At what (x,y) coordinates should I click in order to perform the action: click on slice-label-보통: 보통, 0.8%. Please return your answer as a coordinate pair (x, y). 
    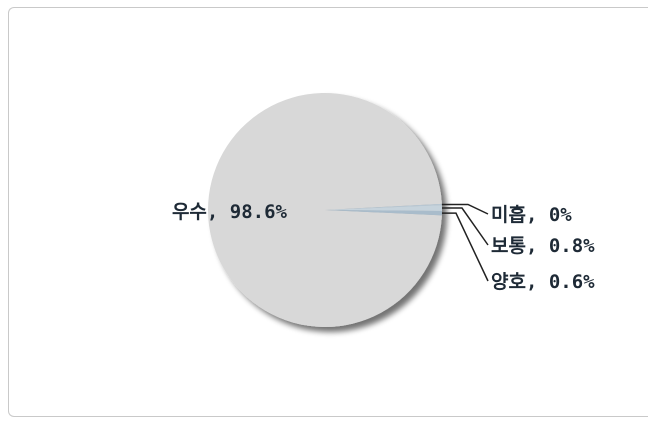
    Looking at the image, I should click on (543, 246).